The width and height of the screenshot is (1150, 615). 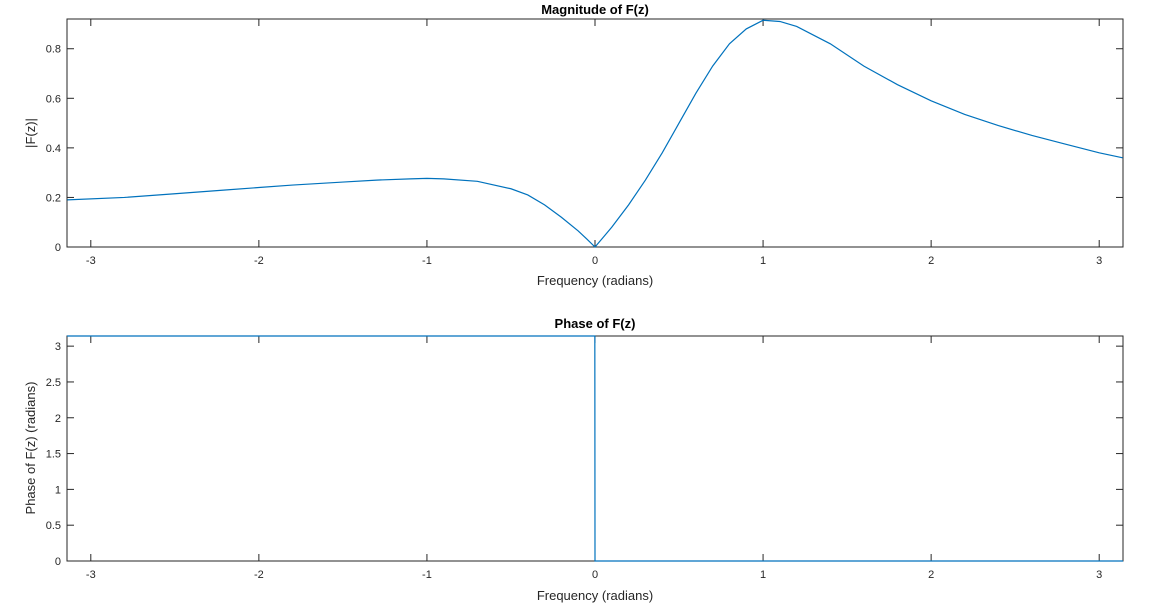 What do you see at coordinates (53, 455) in the screenshot?
I see `ytick-label: 1.5` at bounding box center [53, 455].